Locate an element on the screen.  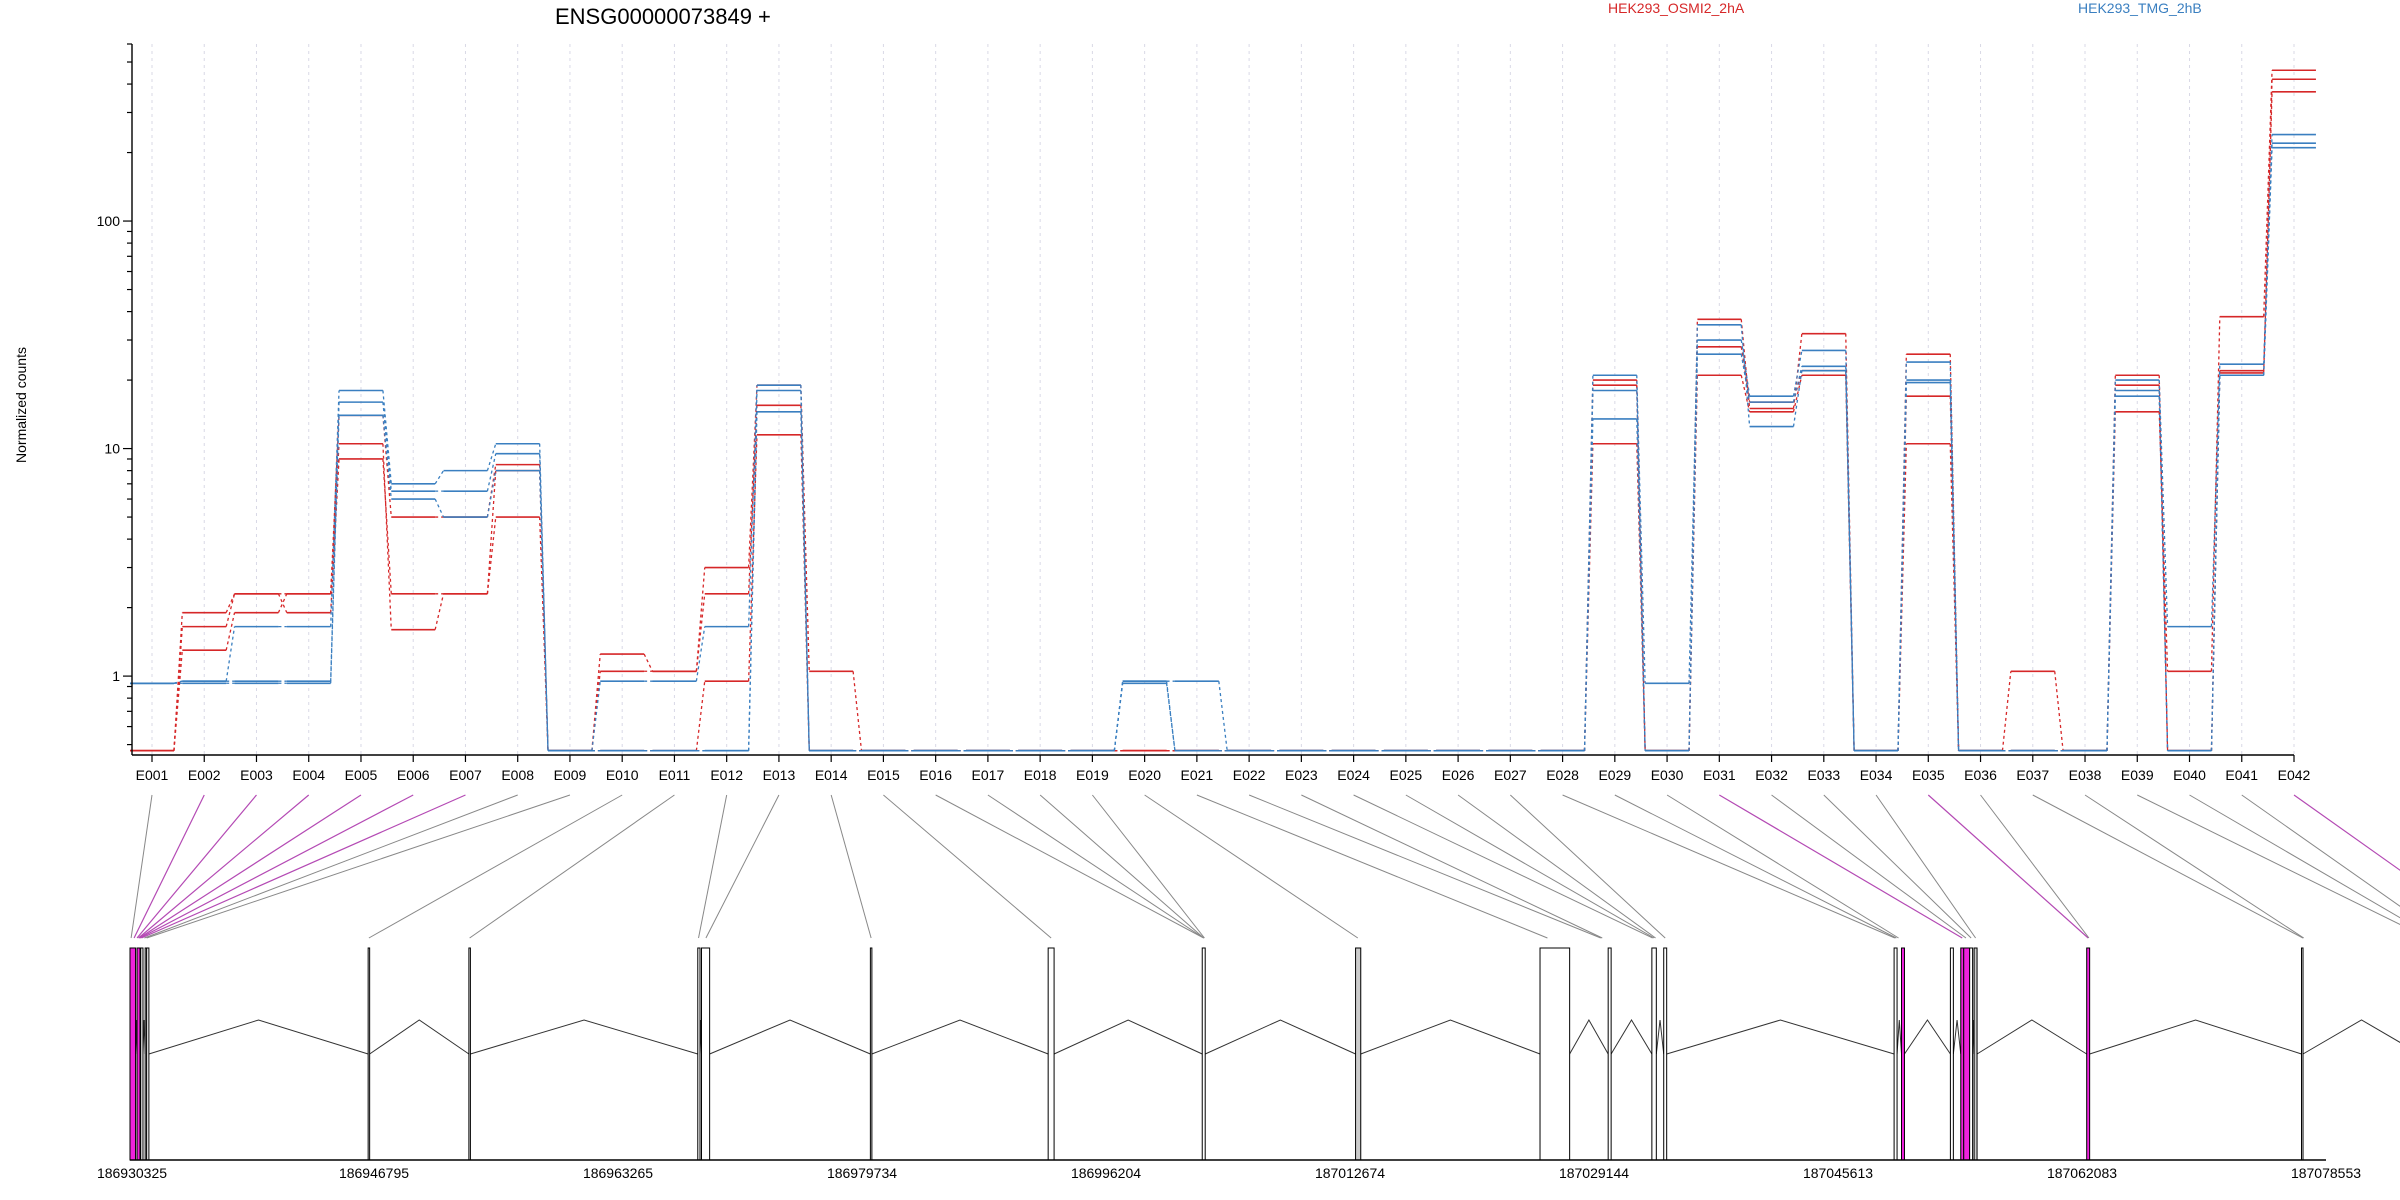
y-ticks: 1 10 100 is located at coordinates (114, 394).